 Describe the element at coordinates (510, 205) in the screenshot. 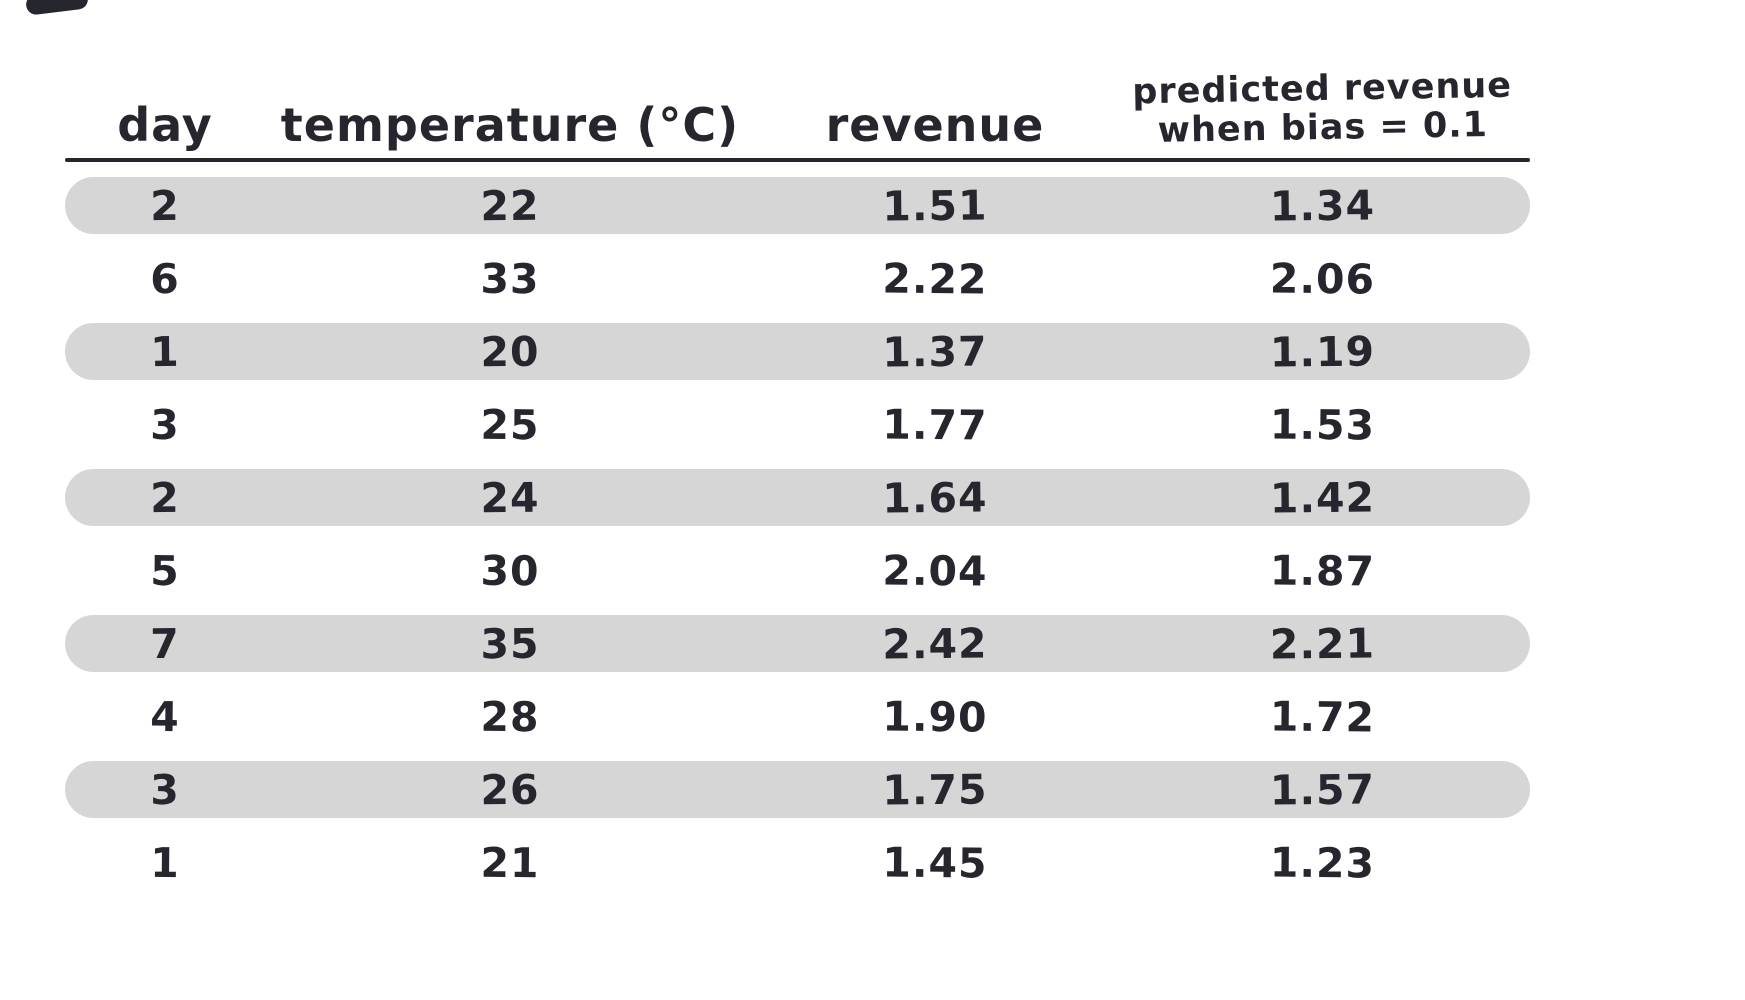

I see `cell-temperature: 22` at that location.